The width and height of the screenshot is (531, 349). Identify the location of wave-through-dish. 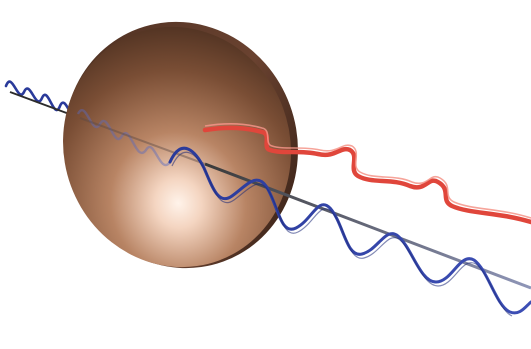
(123, 138).